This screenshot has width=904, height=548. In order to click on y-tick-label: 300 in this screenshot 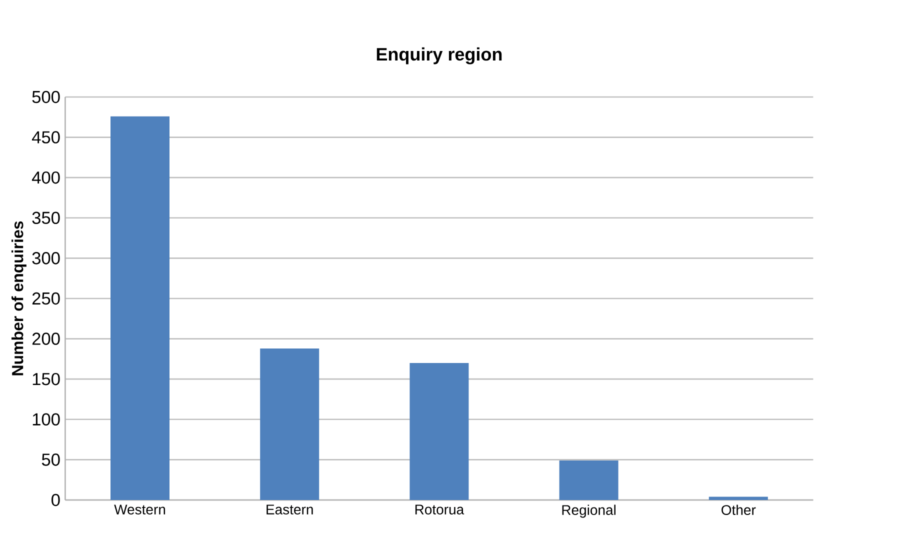, I will do `click(46, 258)`.